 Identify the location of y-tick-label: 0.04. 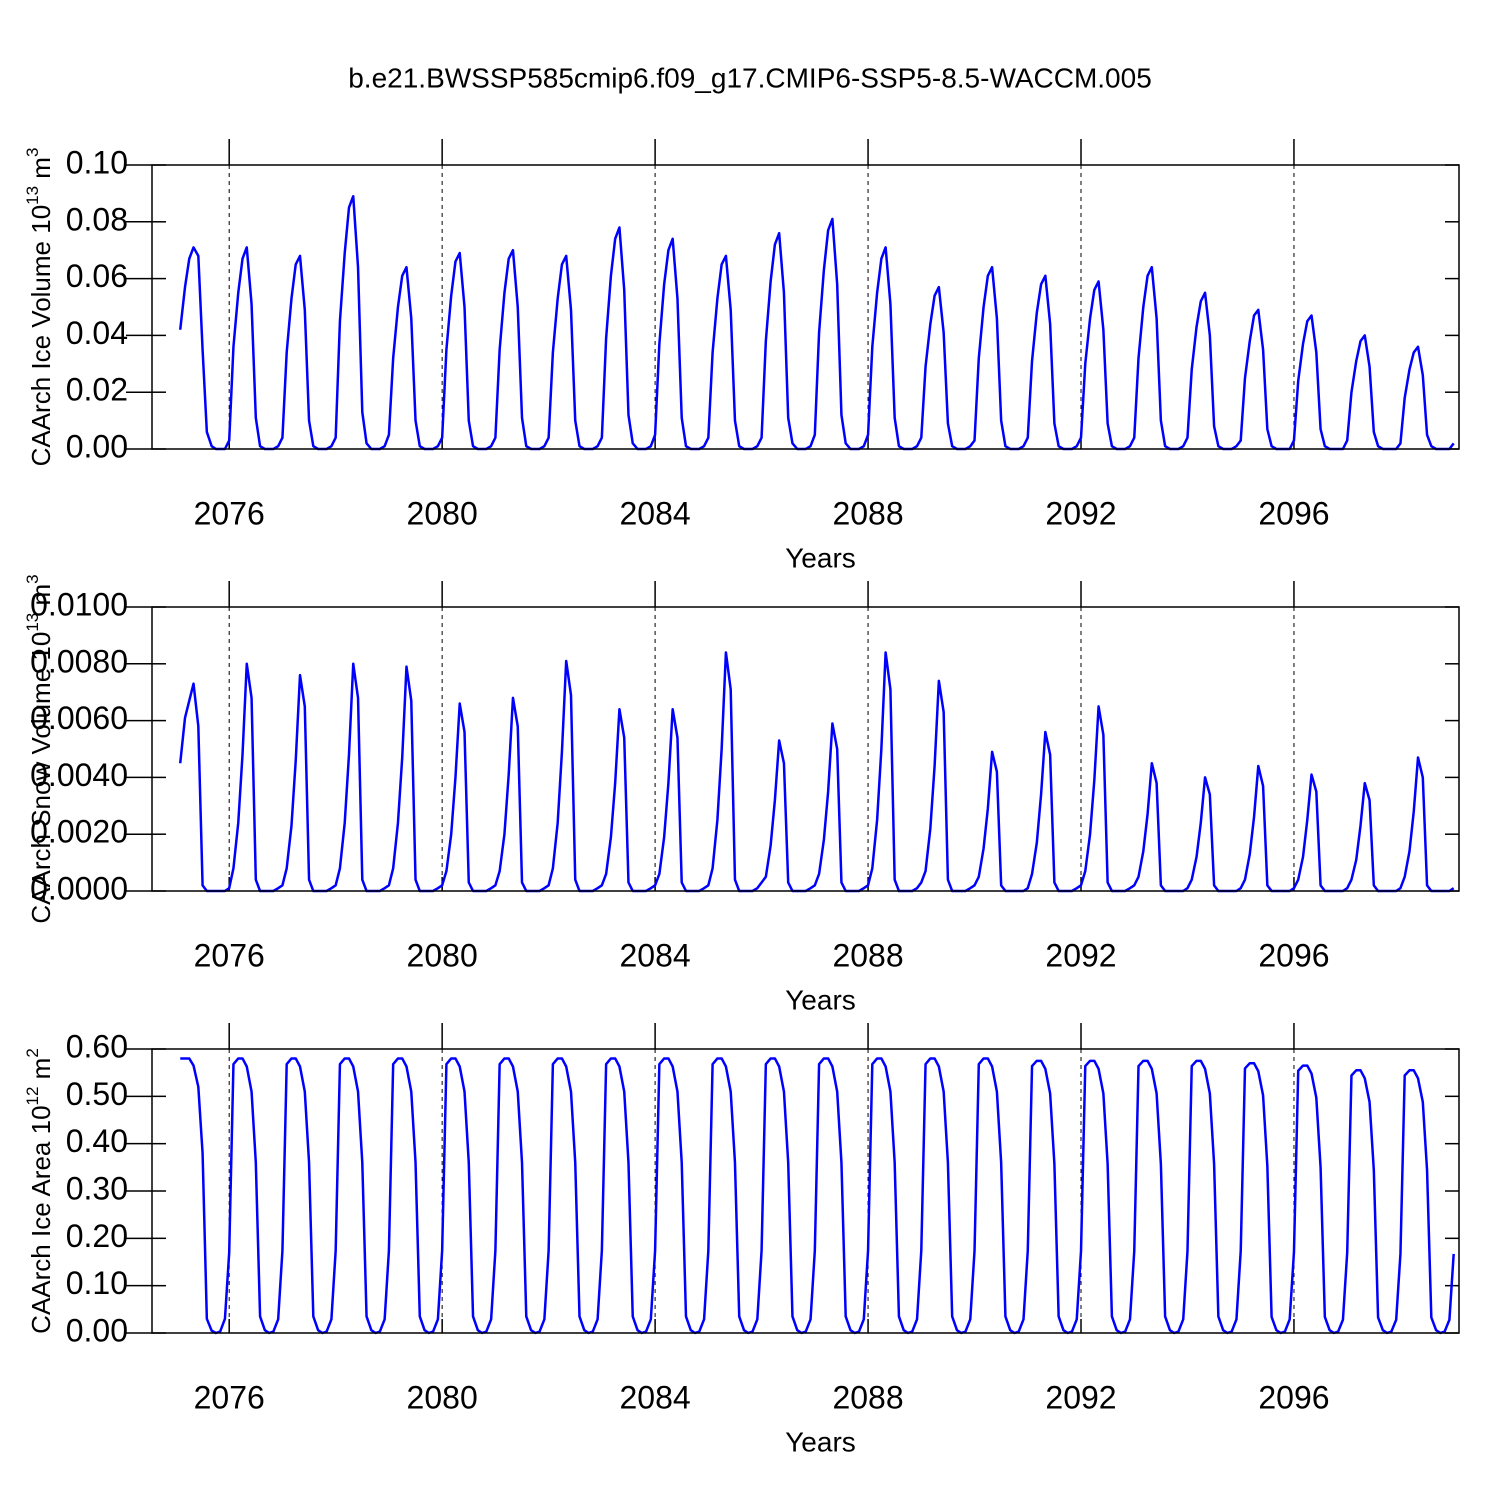
(97, 333).